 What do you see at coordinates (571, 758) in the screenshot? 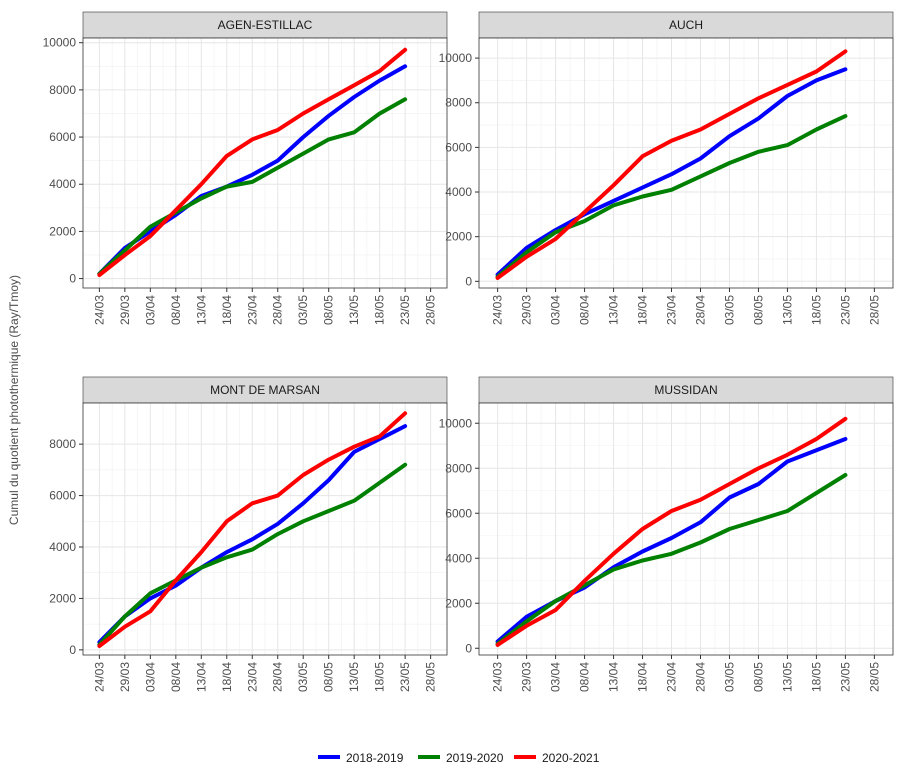
I see `legend-label: 2020-2021` at bounding box center [571, 758].